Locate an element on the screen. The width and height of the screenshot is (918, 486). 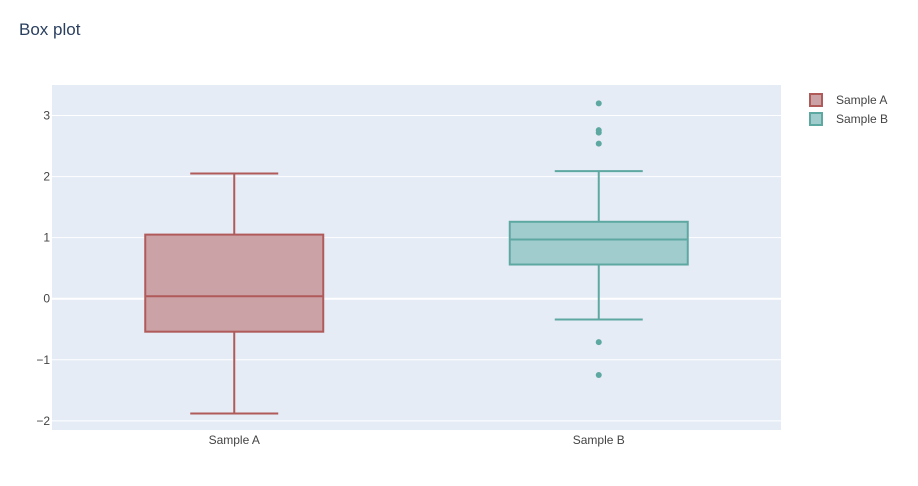
y-tick-label: 0 is located at coordinates (46, 299).